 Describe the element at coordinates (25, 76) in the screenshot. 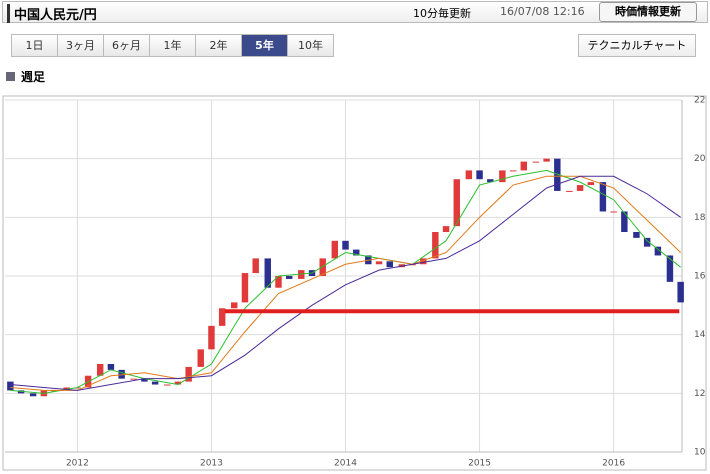

I see `period-label: 週足` at that location.